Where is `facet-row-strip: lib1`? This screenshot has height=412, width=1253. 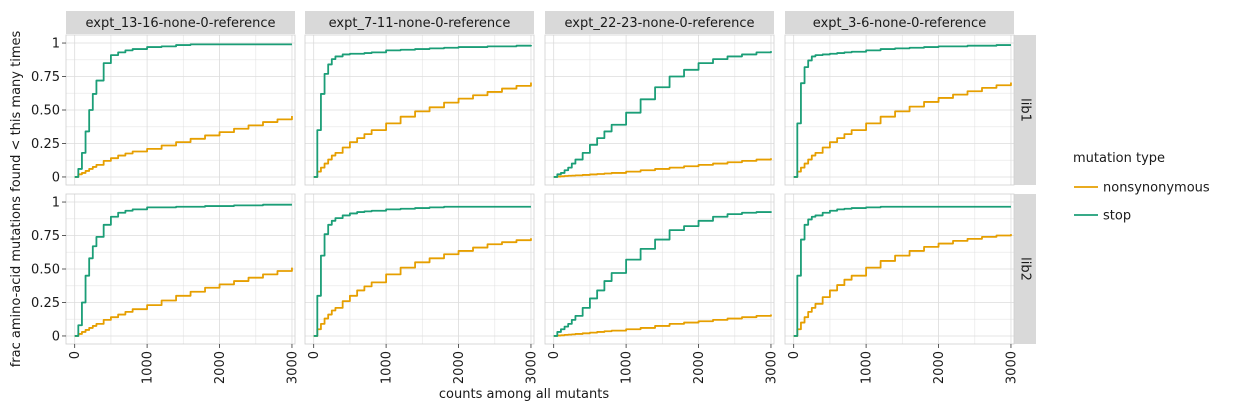 facet-row-strip: lib1 is located at coordinates (1025, 110).